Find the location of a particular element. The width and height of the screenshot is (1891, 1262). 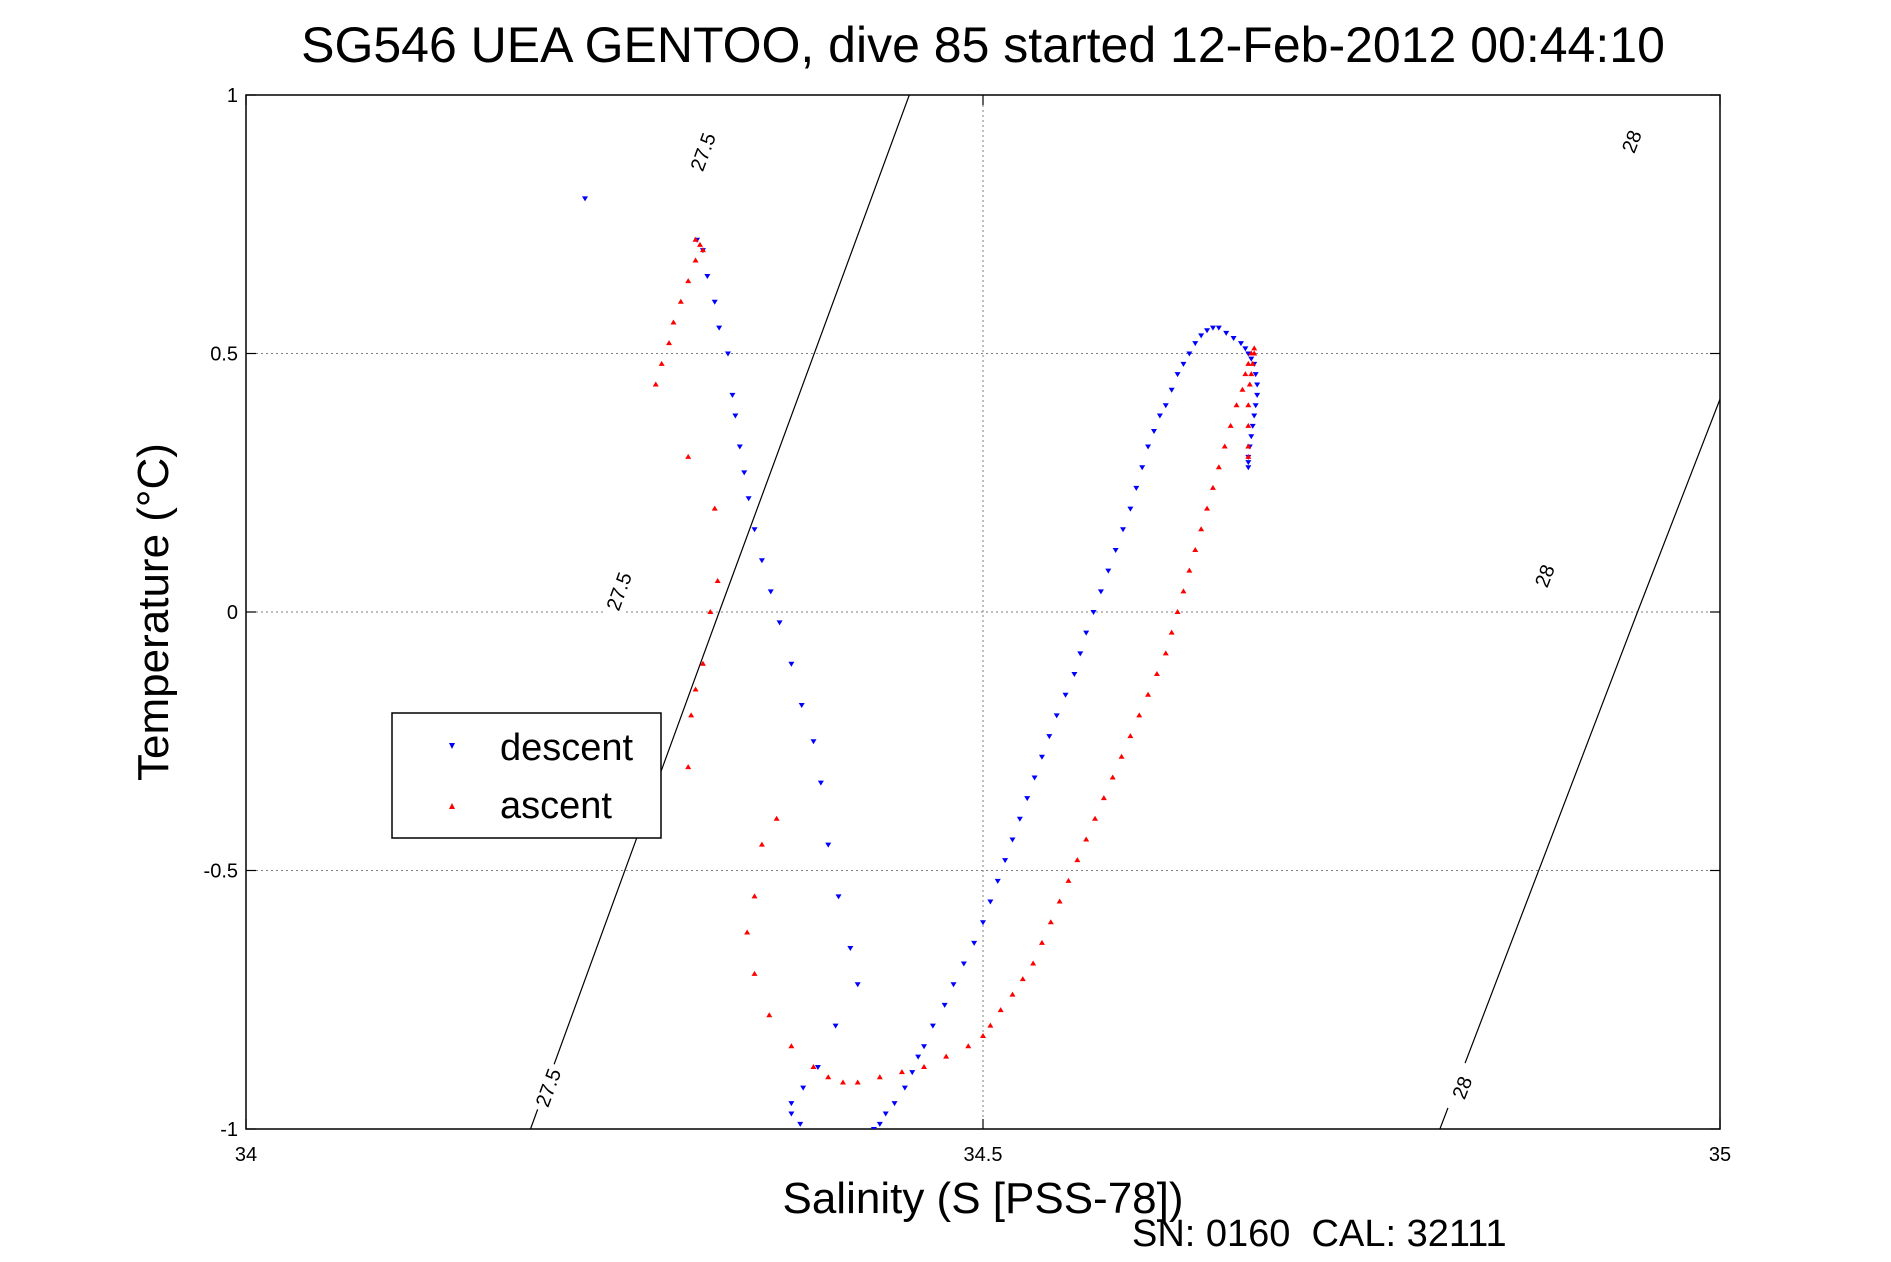

x-tick-label: 34.5 is located at coordinates (983, 1155).